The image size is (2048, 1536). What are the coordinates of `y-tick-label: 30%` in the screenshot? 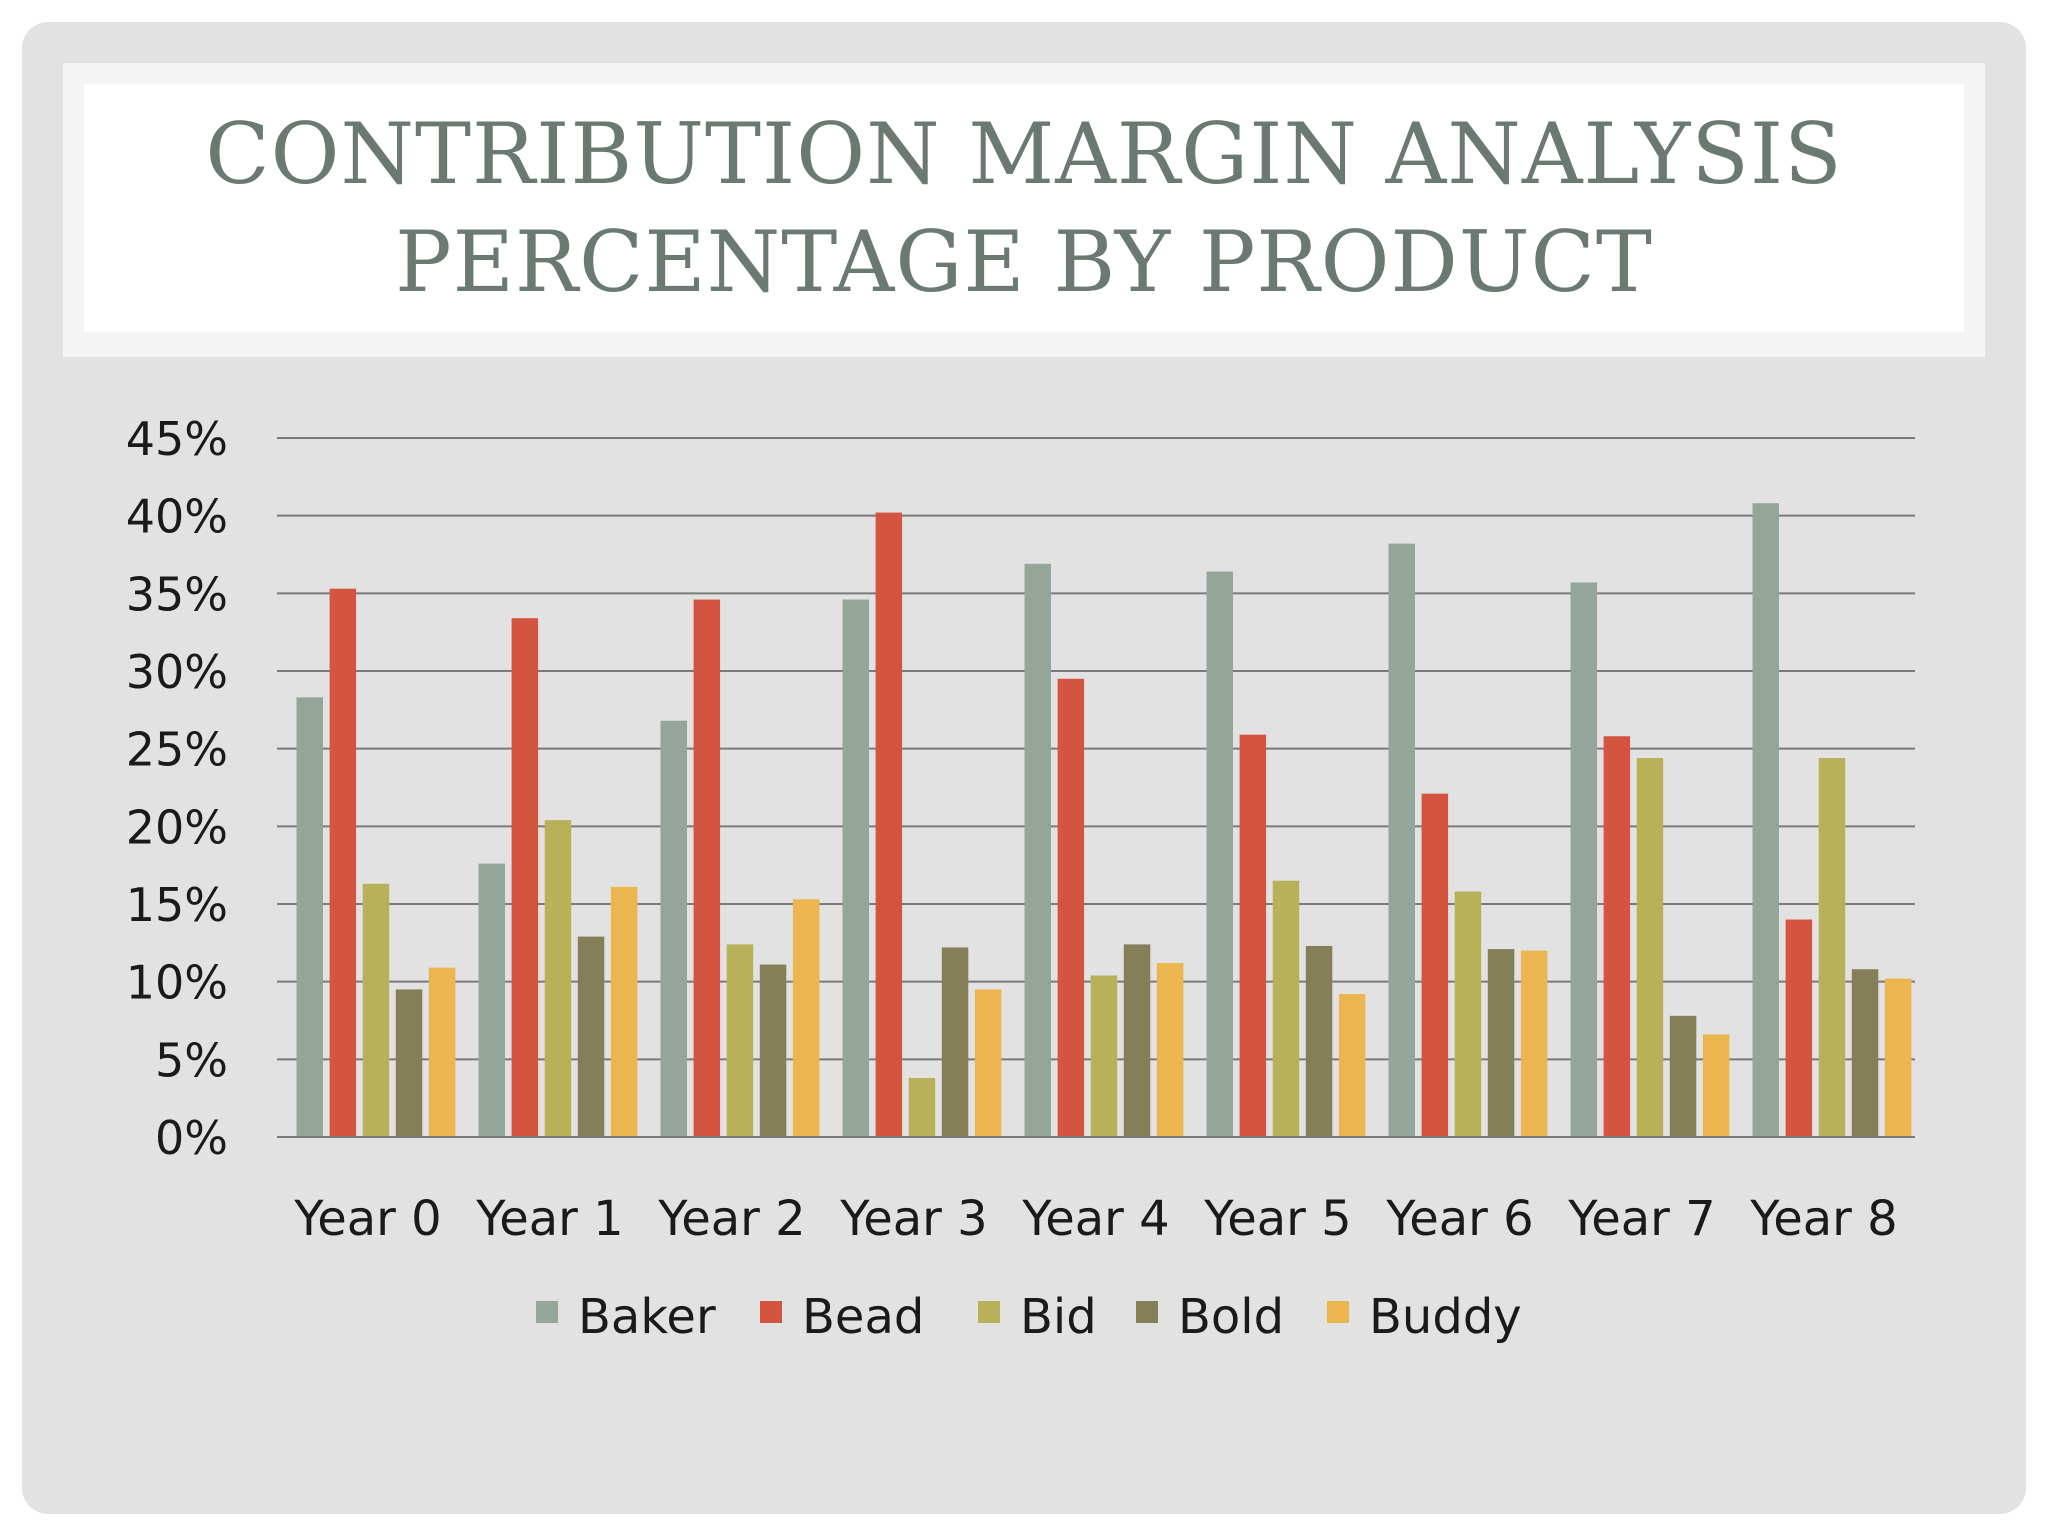 It's located at (177, 672).